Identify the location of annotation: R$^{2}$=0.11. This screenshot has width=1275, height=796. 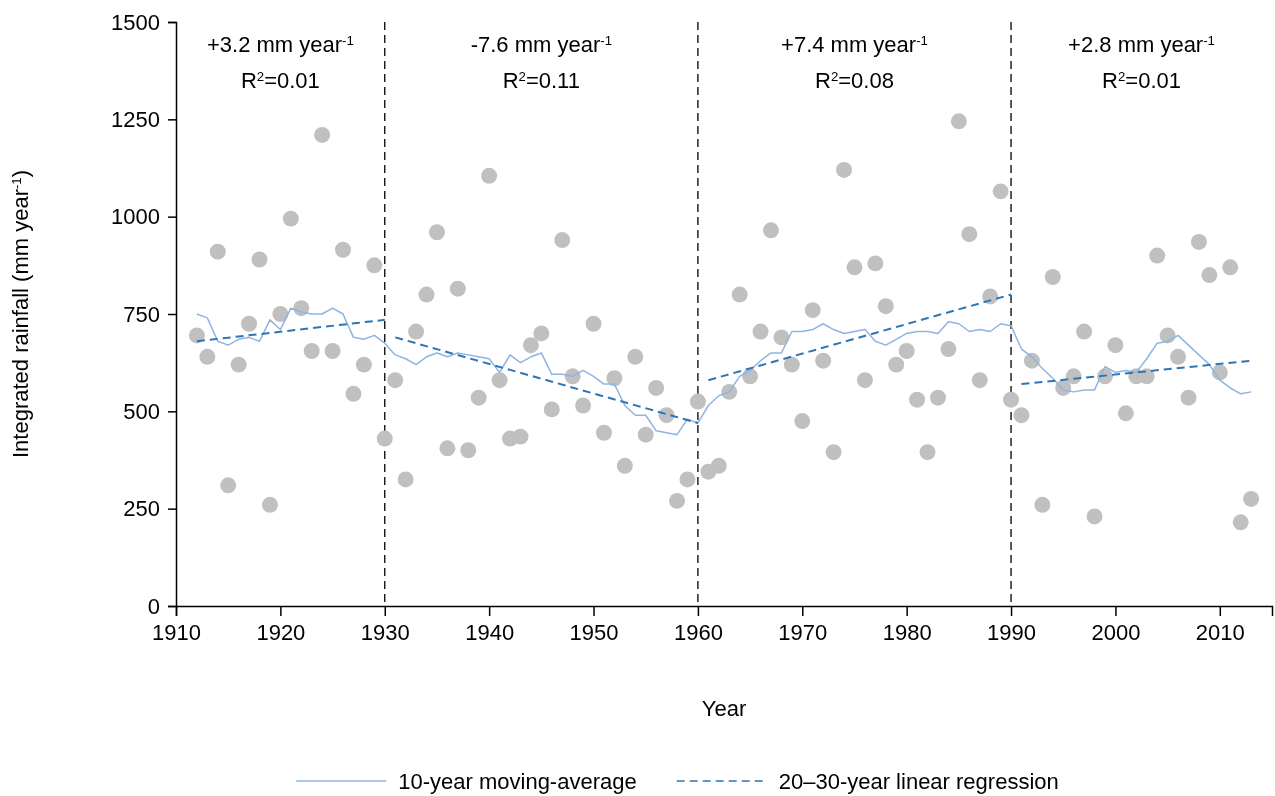
(541, 80).